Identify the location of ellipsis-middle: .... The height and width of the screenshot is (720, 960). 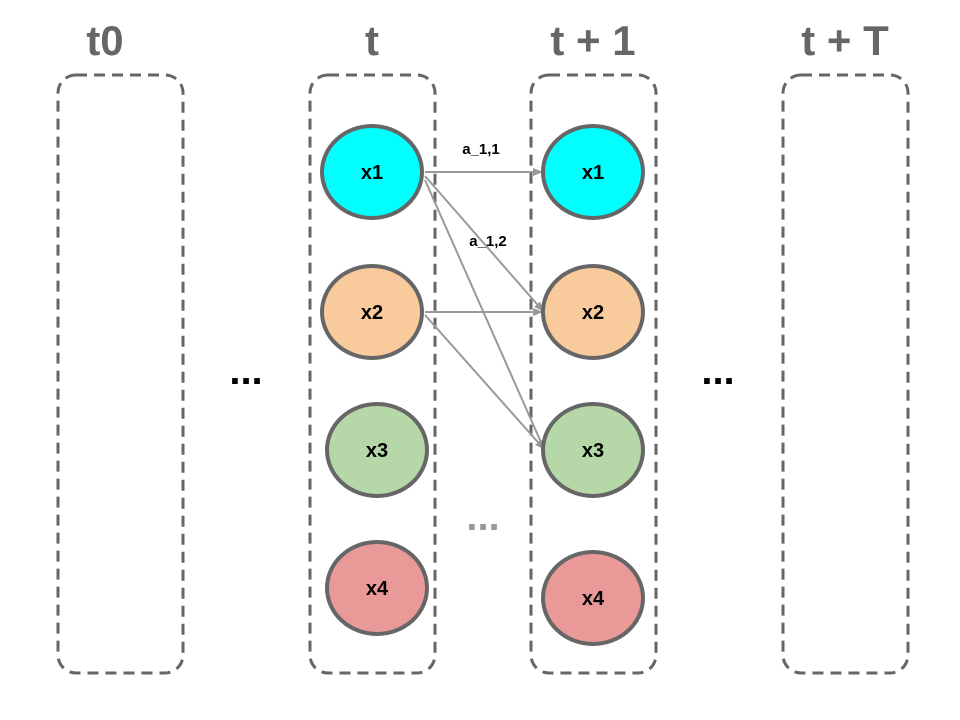
(482, 517).